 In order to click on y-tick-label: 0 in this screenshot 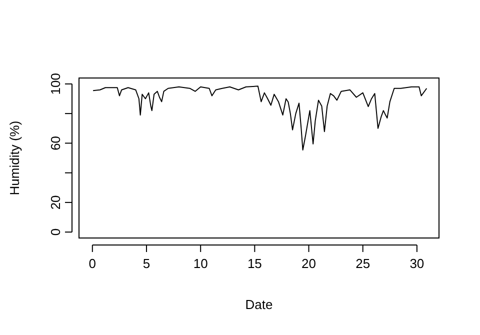, I will do `click(55, 232)`.